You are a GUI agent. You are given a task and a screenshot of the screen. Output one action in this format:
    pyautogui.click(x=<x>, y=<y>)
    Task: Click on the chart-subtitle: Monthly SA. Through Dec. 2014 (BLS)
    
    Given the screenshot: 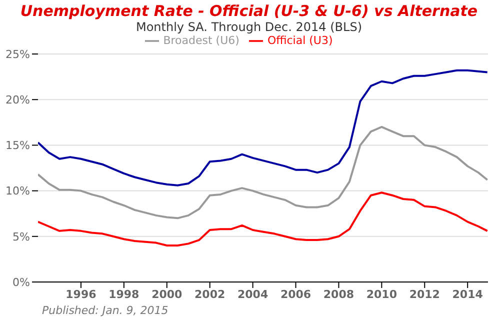 What is the action you would take?
    pyautogui.click(x=249, y=27)
    